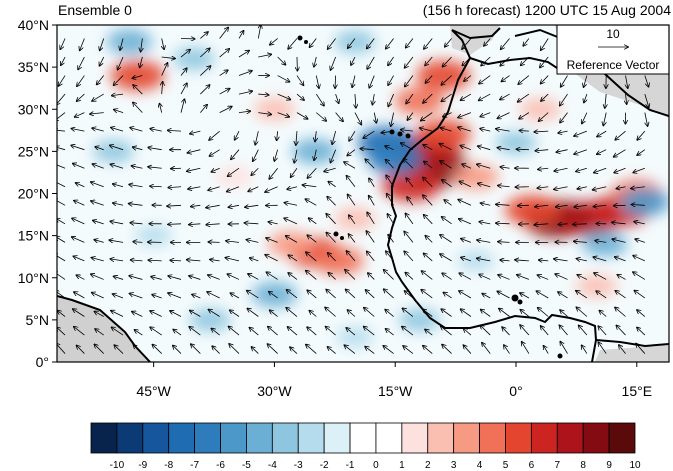  Describe the element at coordinates (537, 33) in the screenshot. I see `mediterranean-coastline` at that location.